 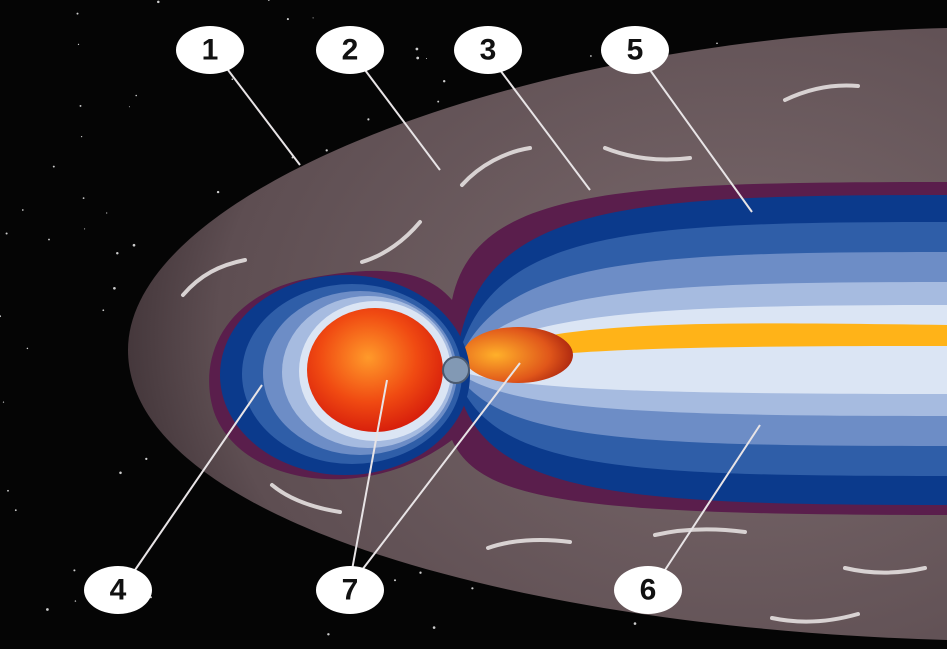 I want to click on outer-belt-tail, so click(x=518, y=355).